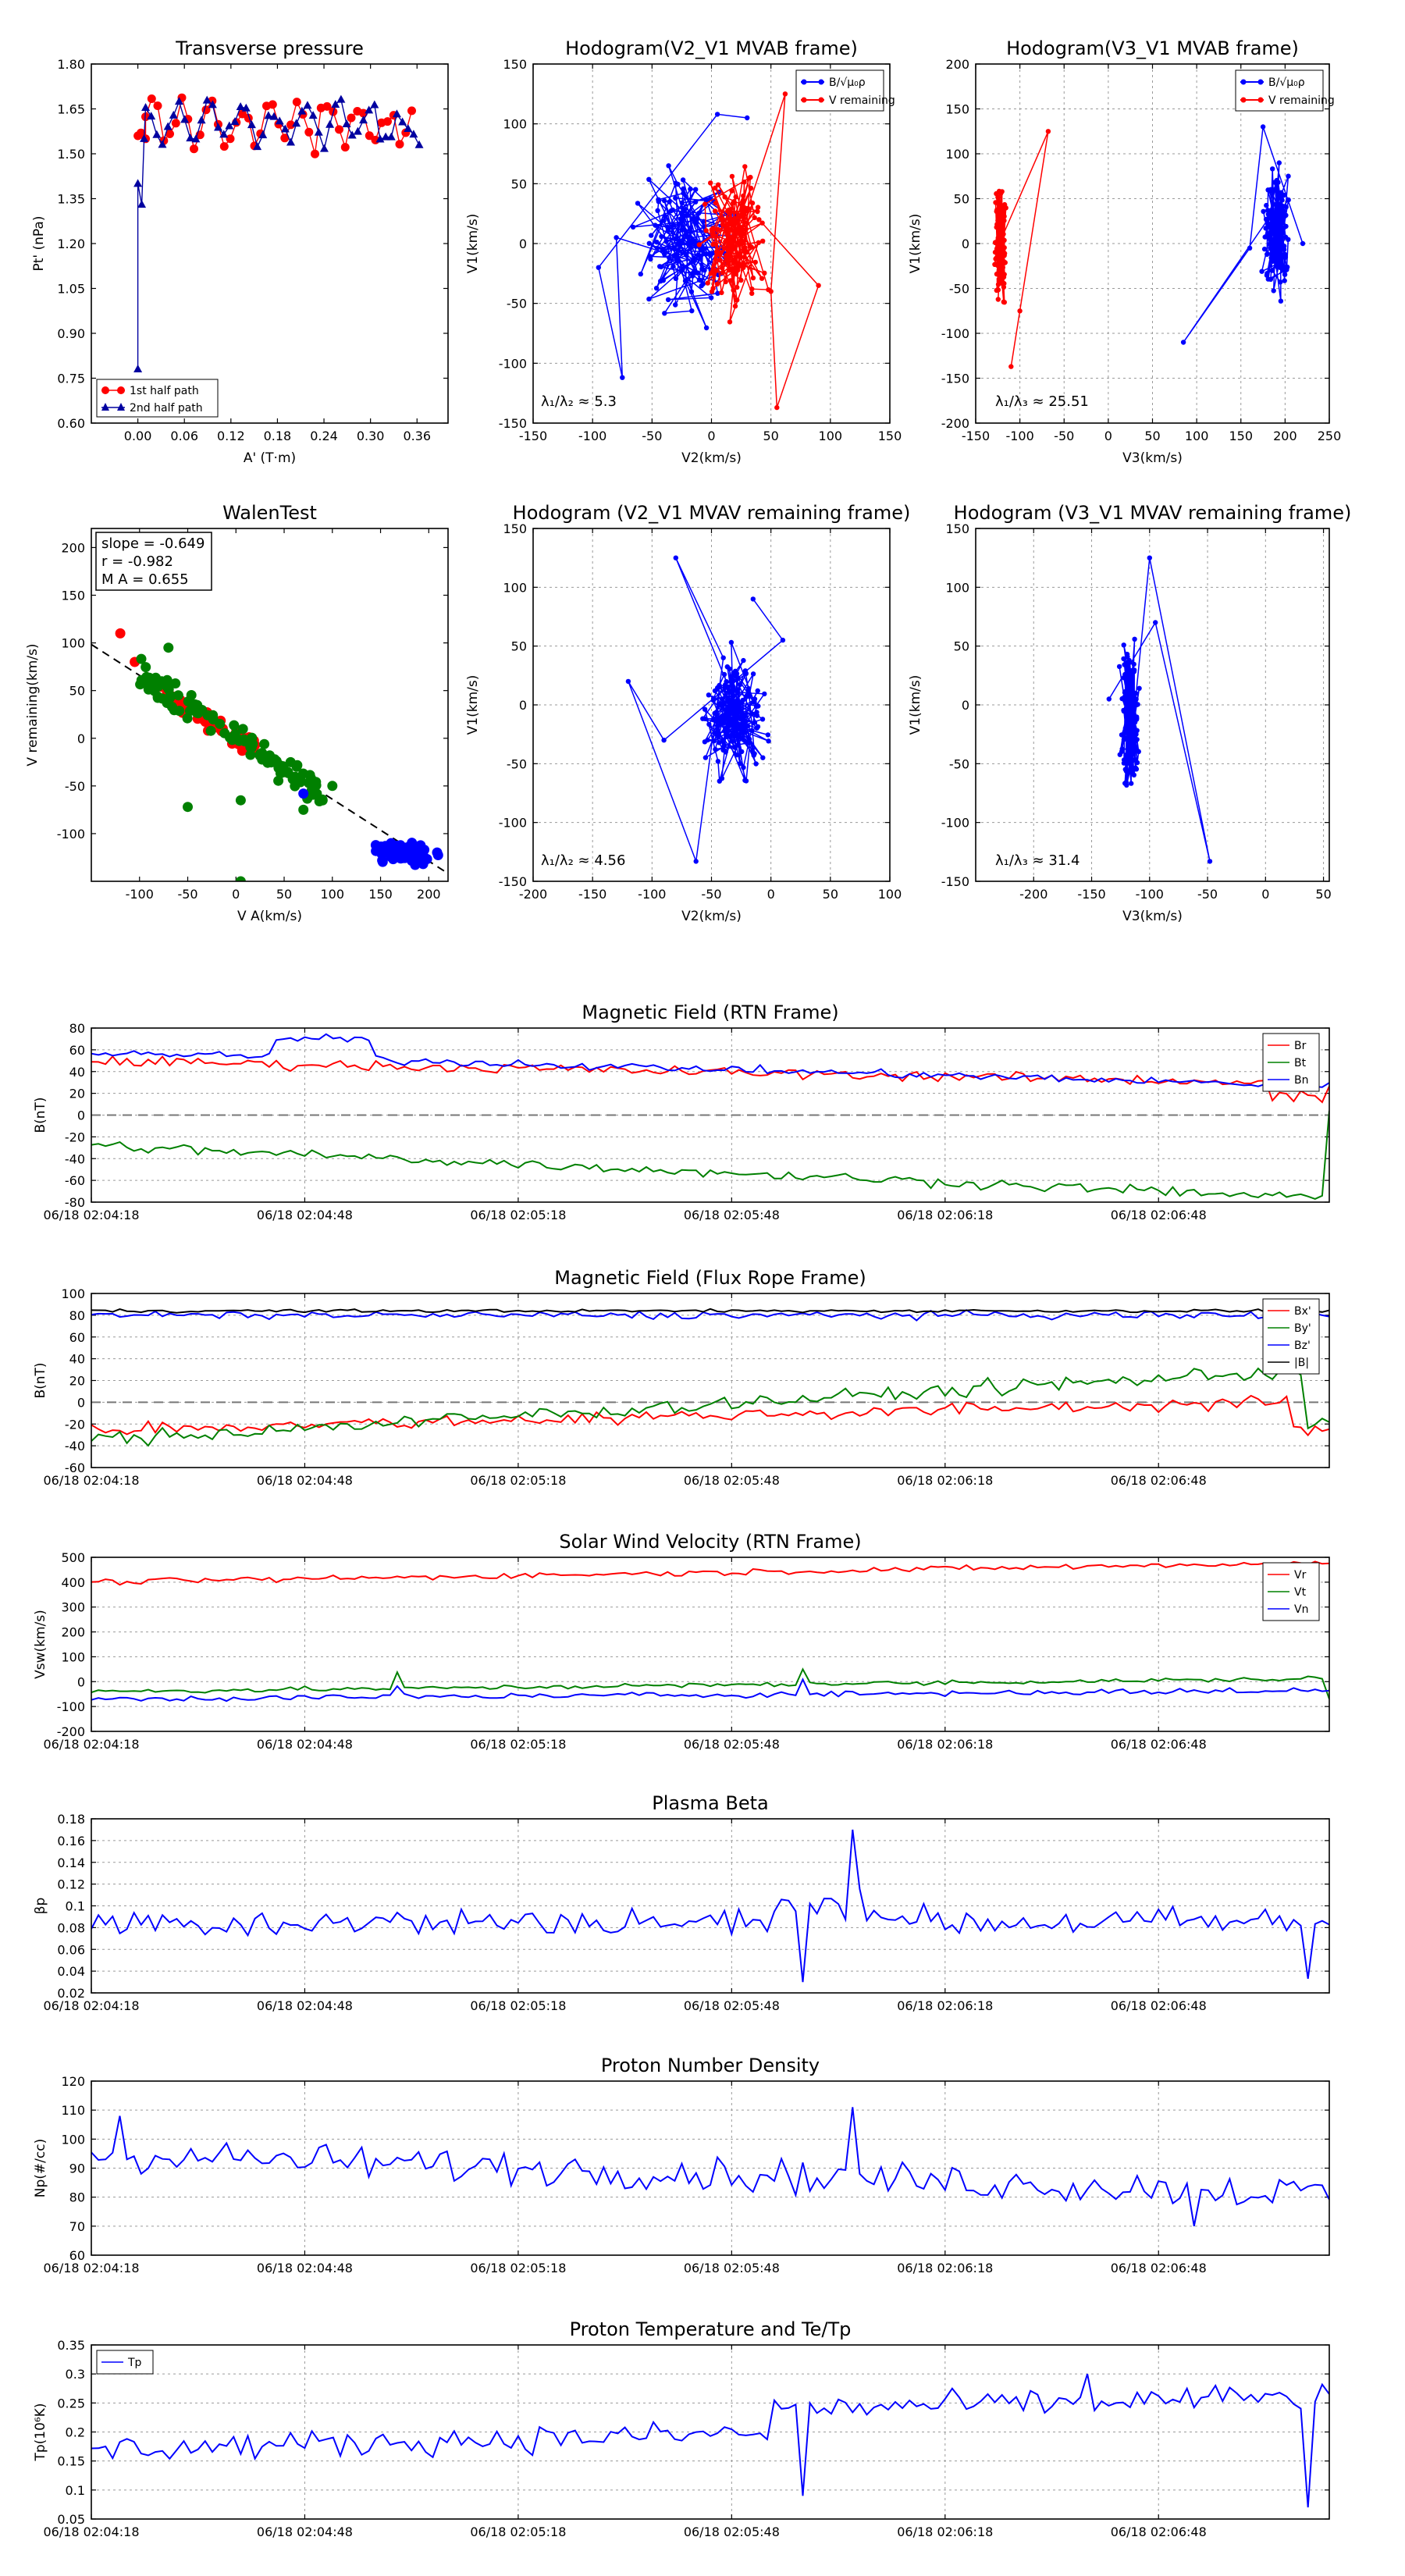 This screenshot has width=1405, height=2576. Describe the element at coordinates (40, 1380) in the screenshot. I see `y-axis-label: B(nT)` at that location.